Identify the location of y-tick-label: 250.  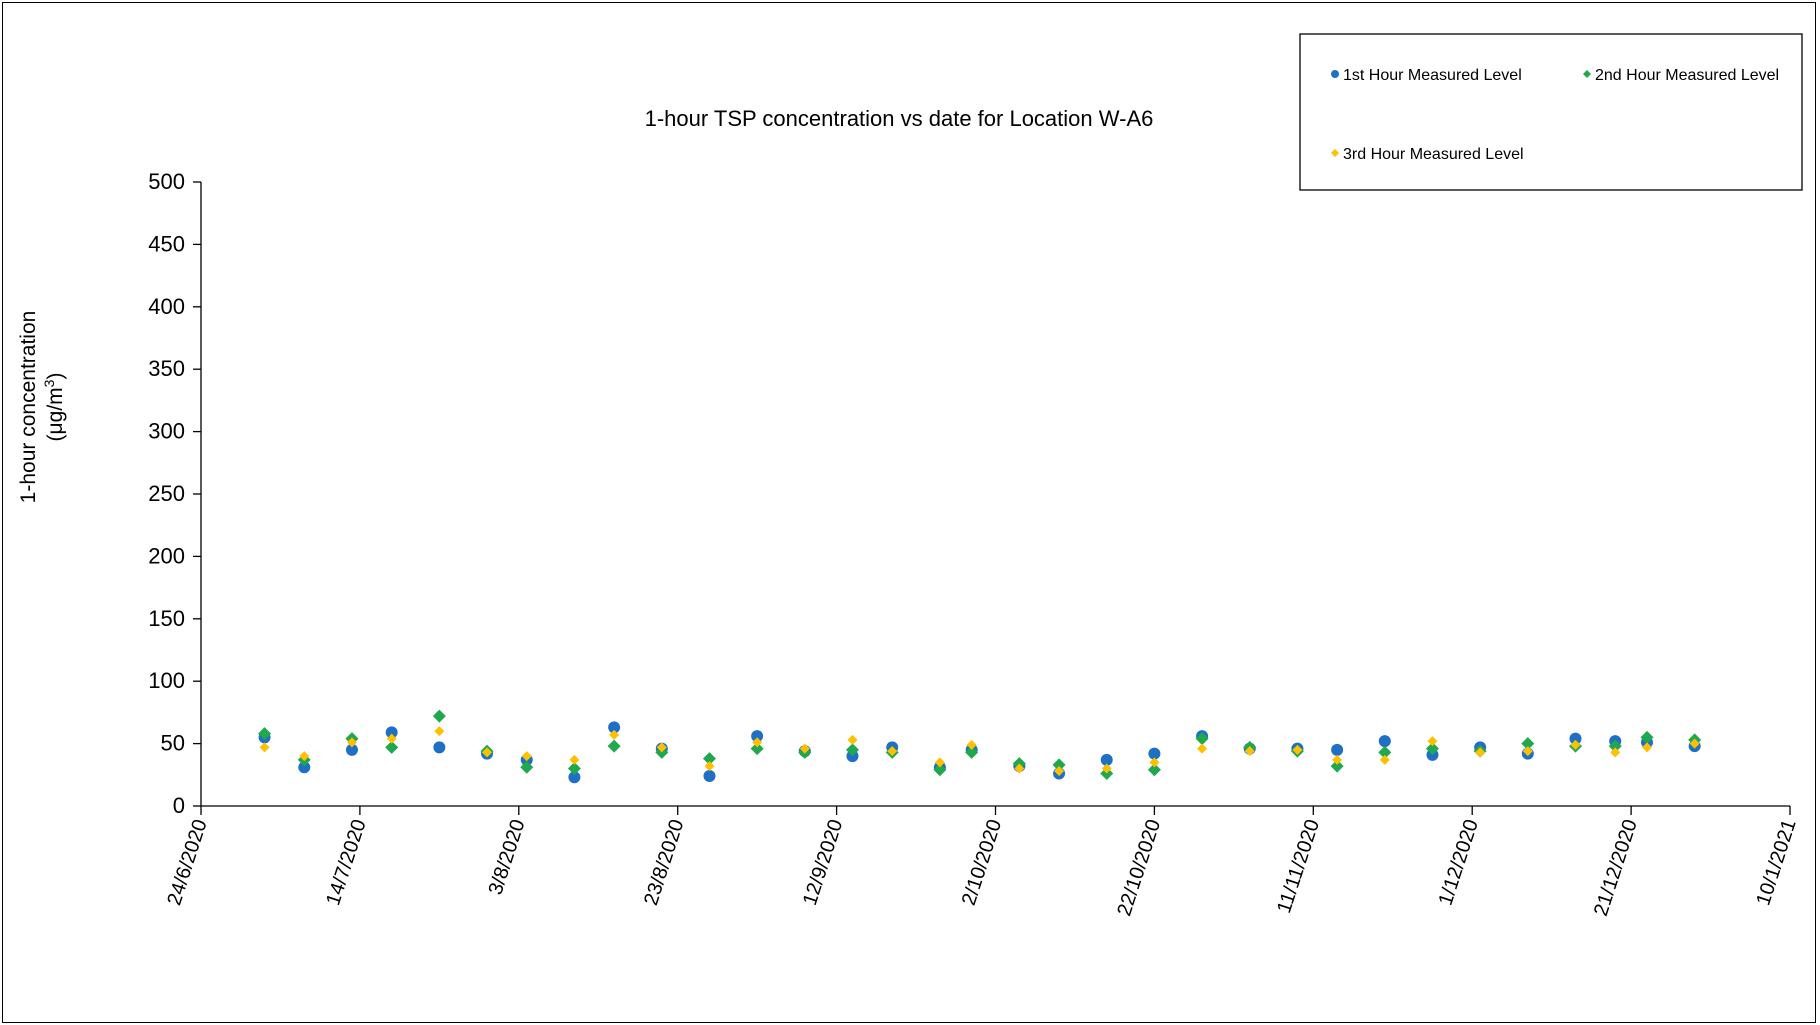
(166, 493).